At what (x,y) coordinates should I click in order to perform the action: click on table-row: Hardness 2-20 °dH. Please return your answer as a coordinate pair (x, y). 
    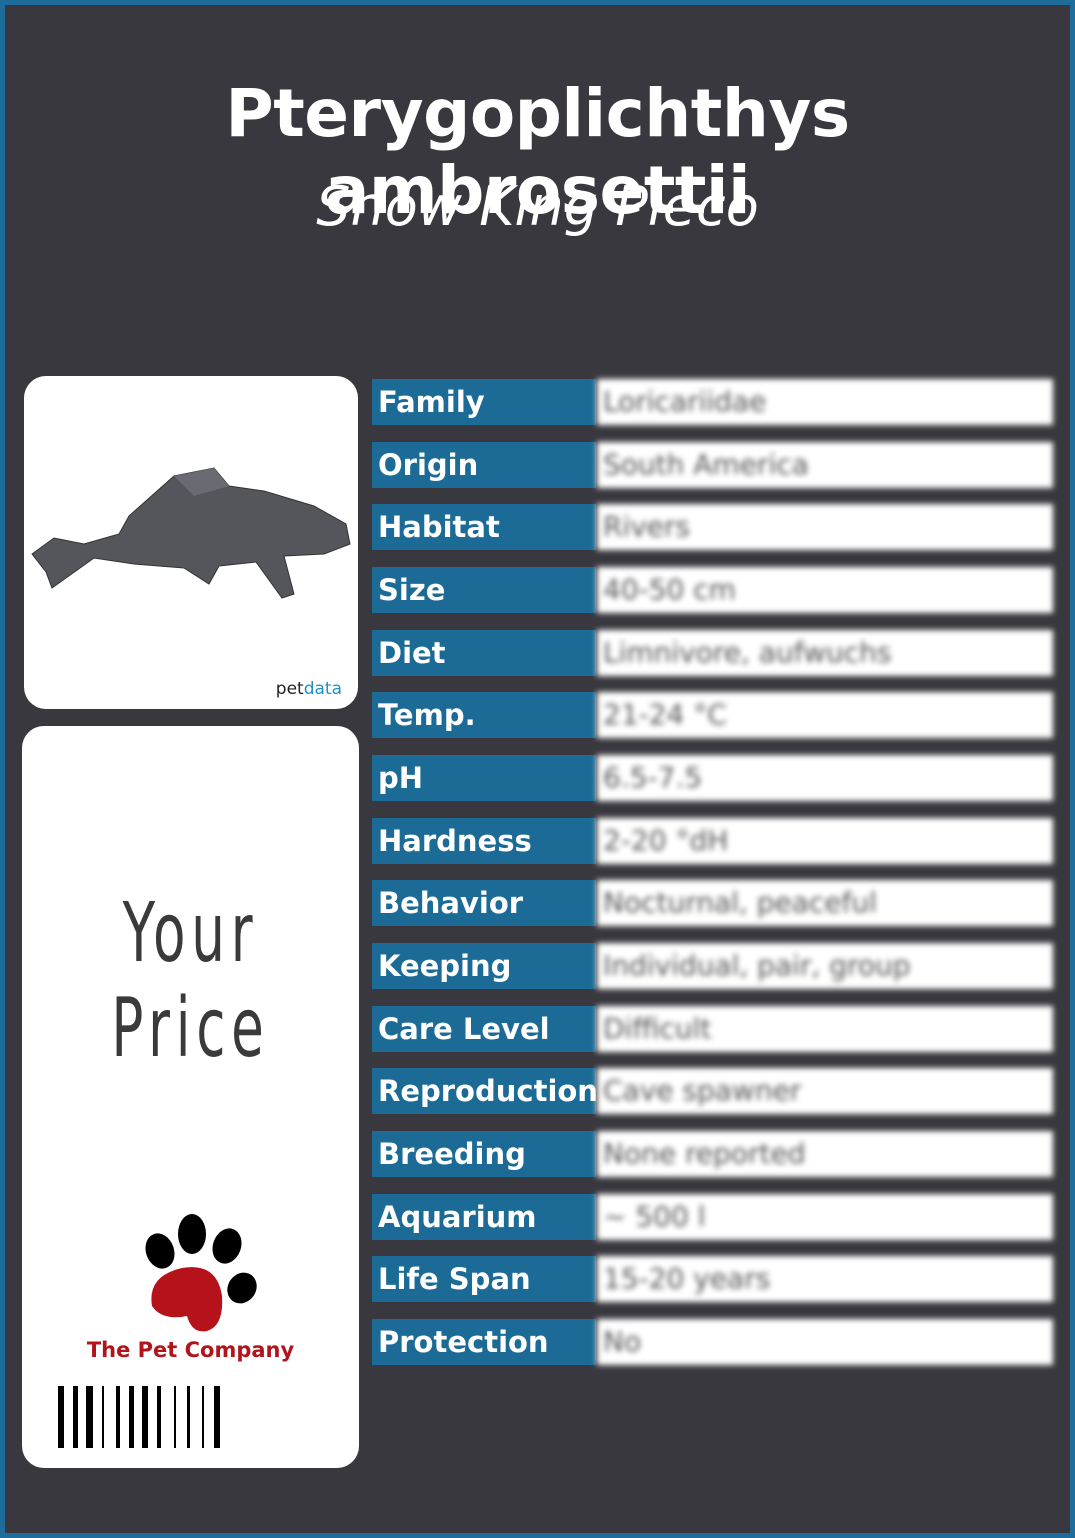
    Looking at the image, I should click on (712, 840).